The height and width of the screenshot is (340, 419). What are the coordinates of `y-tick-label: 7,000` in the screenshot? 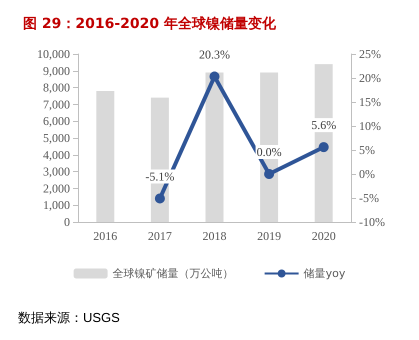 It's located at (56, 104).